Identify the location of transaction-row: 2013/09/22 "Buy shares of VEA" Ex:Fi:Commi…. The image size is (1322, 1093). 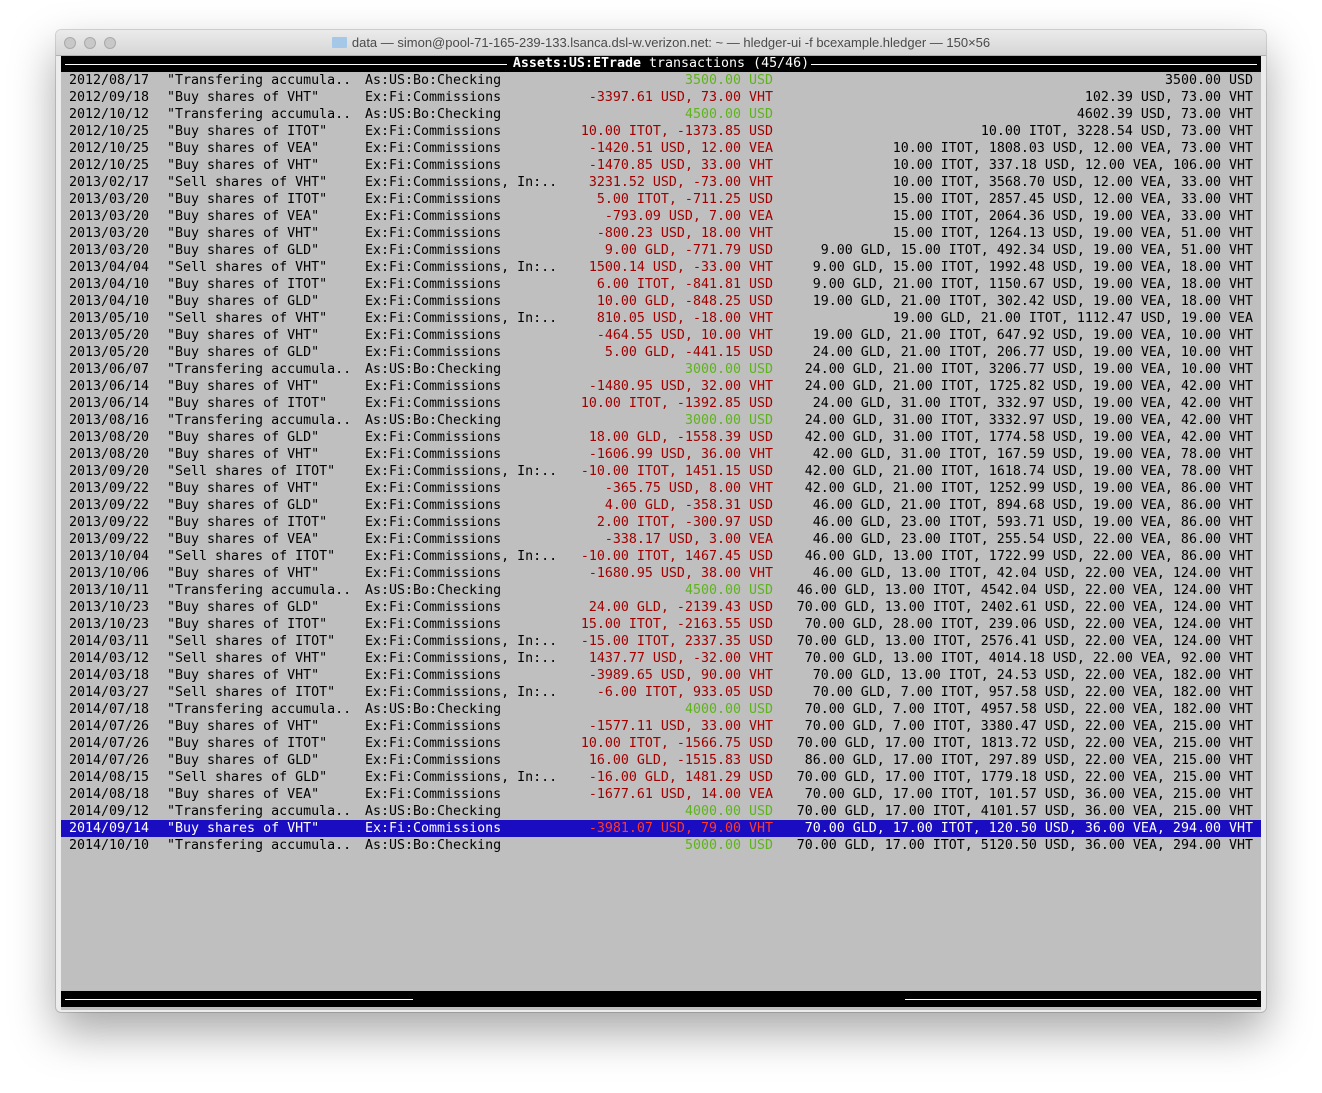
(661, 539).